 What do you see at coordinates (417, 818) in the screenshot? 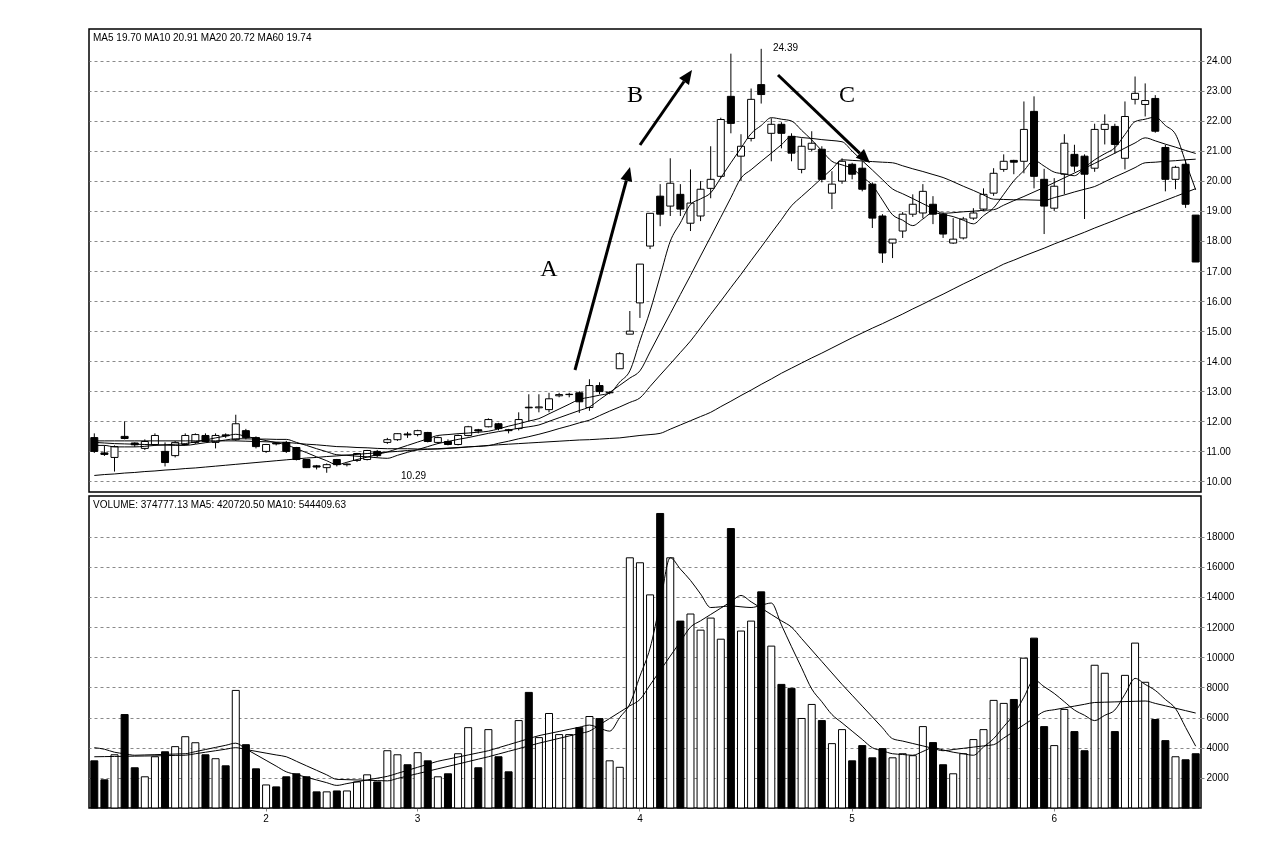
I see `x-tick-label: 3` at bounding box center [417, 818].